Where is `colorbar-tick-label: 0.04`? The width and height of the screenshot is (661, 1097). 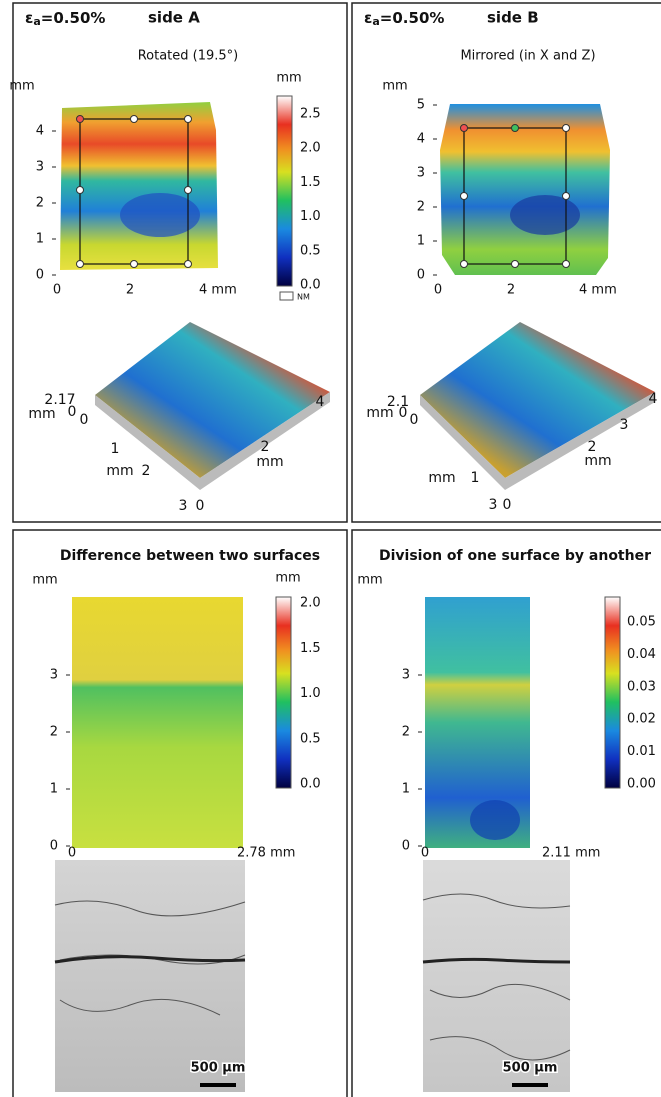
colorbar-tick-label: 0.04 is located at coordinates (641, 654).